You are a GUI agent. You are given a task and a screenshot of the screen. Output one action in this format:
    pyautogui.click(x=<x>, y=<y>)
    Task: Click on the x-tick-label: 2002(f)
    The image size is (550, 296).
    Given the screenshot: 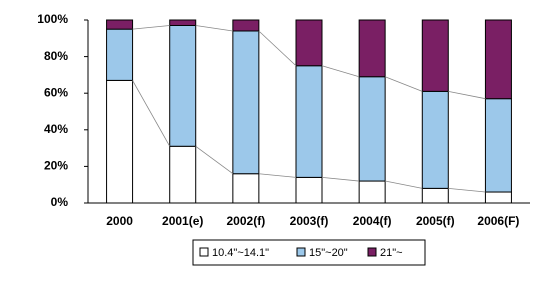 What is the action you would take?
    pyautogui.click(x=246, y=221)
    